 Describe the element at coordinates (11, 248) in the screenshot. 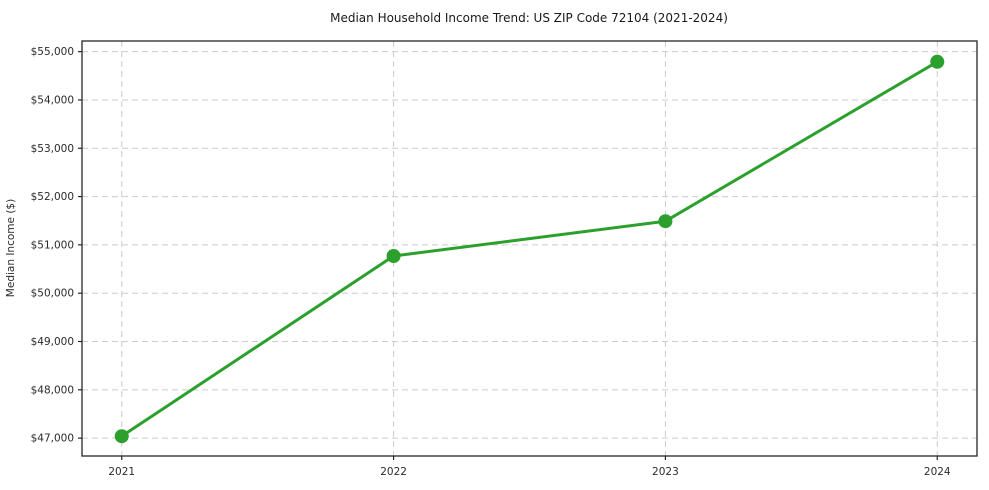

I see `y-axis-label: Median Income ($)` at that location.